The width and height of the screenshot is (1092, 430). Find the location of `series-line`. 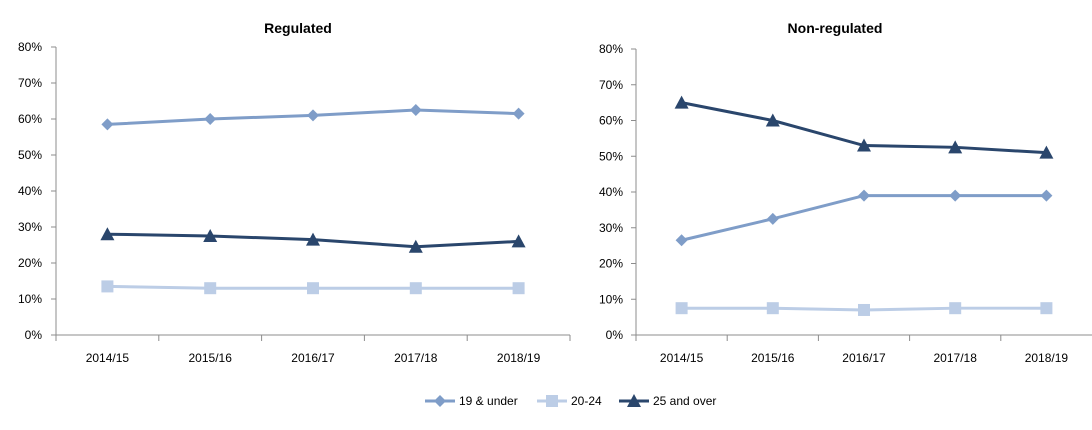

series-line is located at coordinates (864, 218).